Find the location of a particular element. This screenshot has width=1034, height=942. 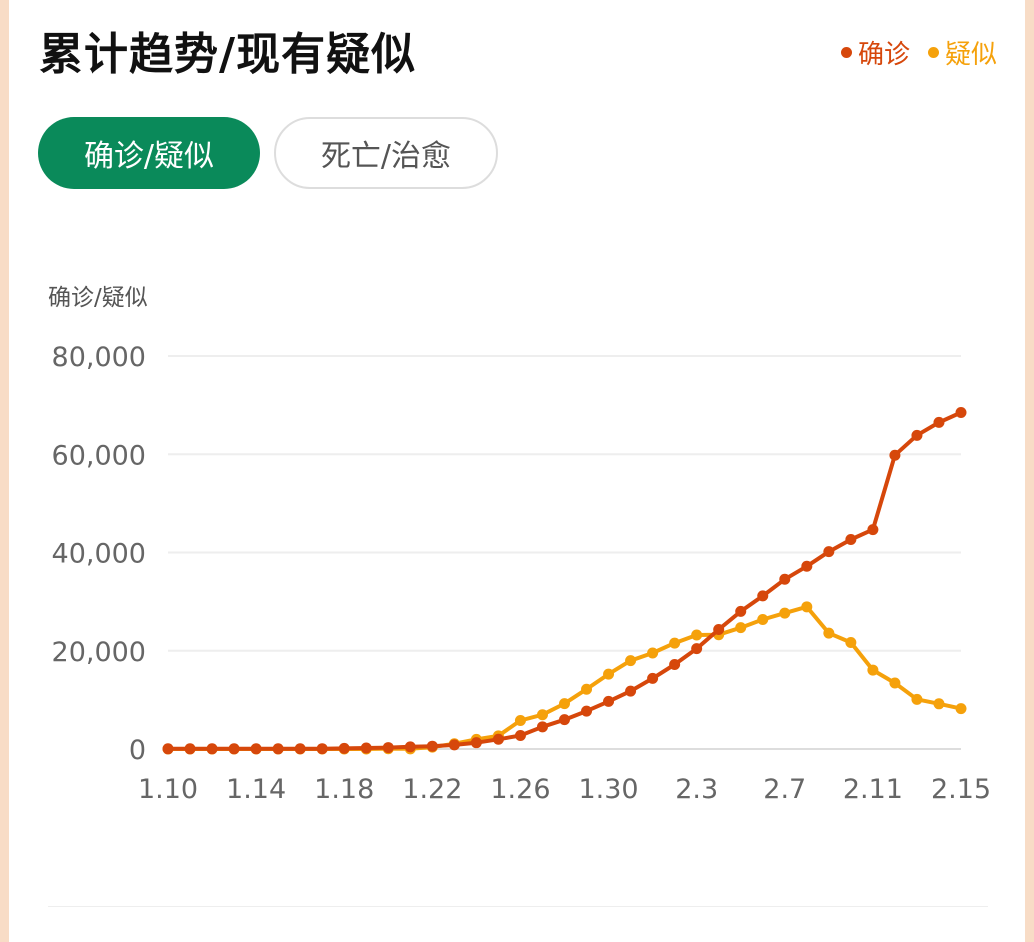

y-tick-label: 40,000 is located at coordinates (99, 554).